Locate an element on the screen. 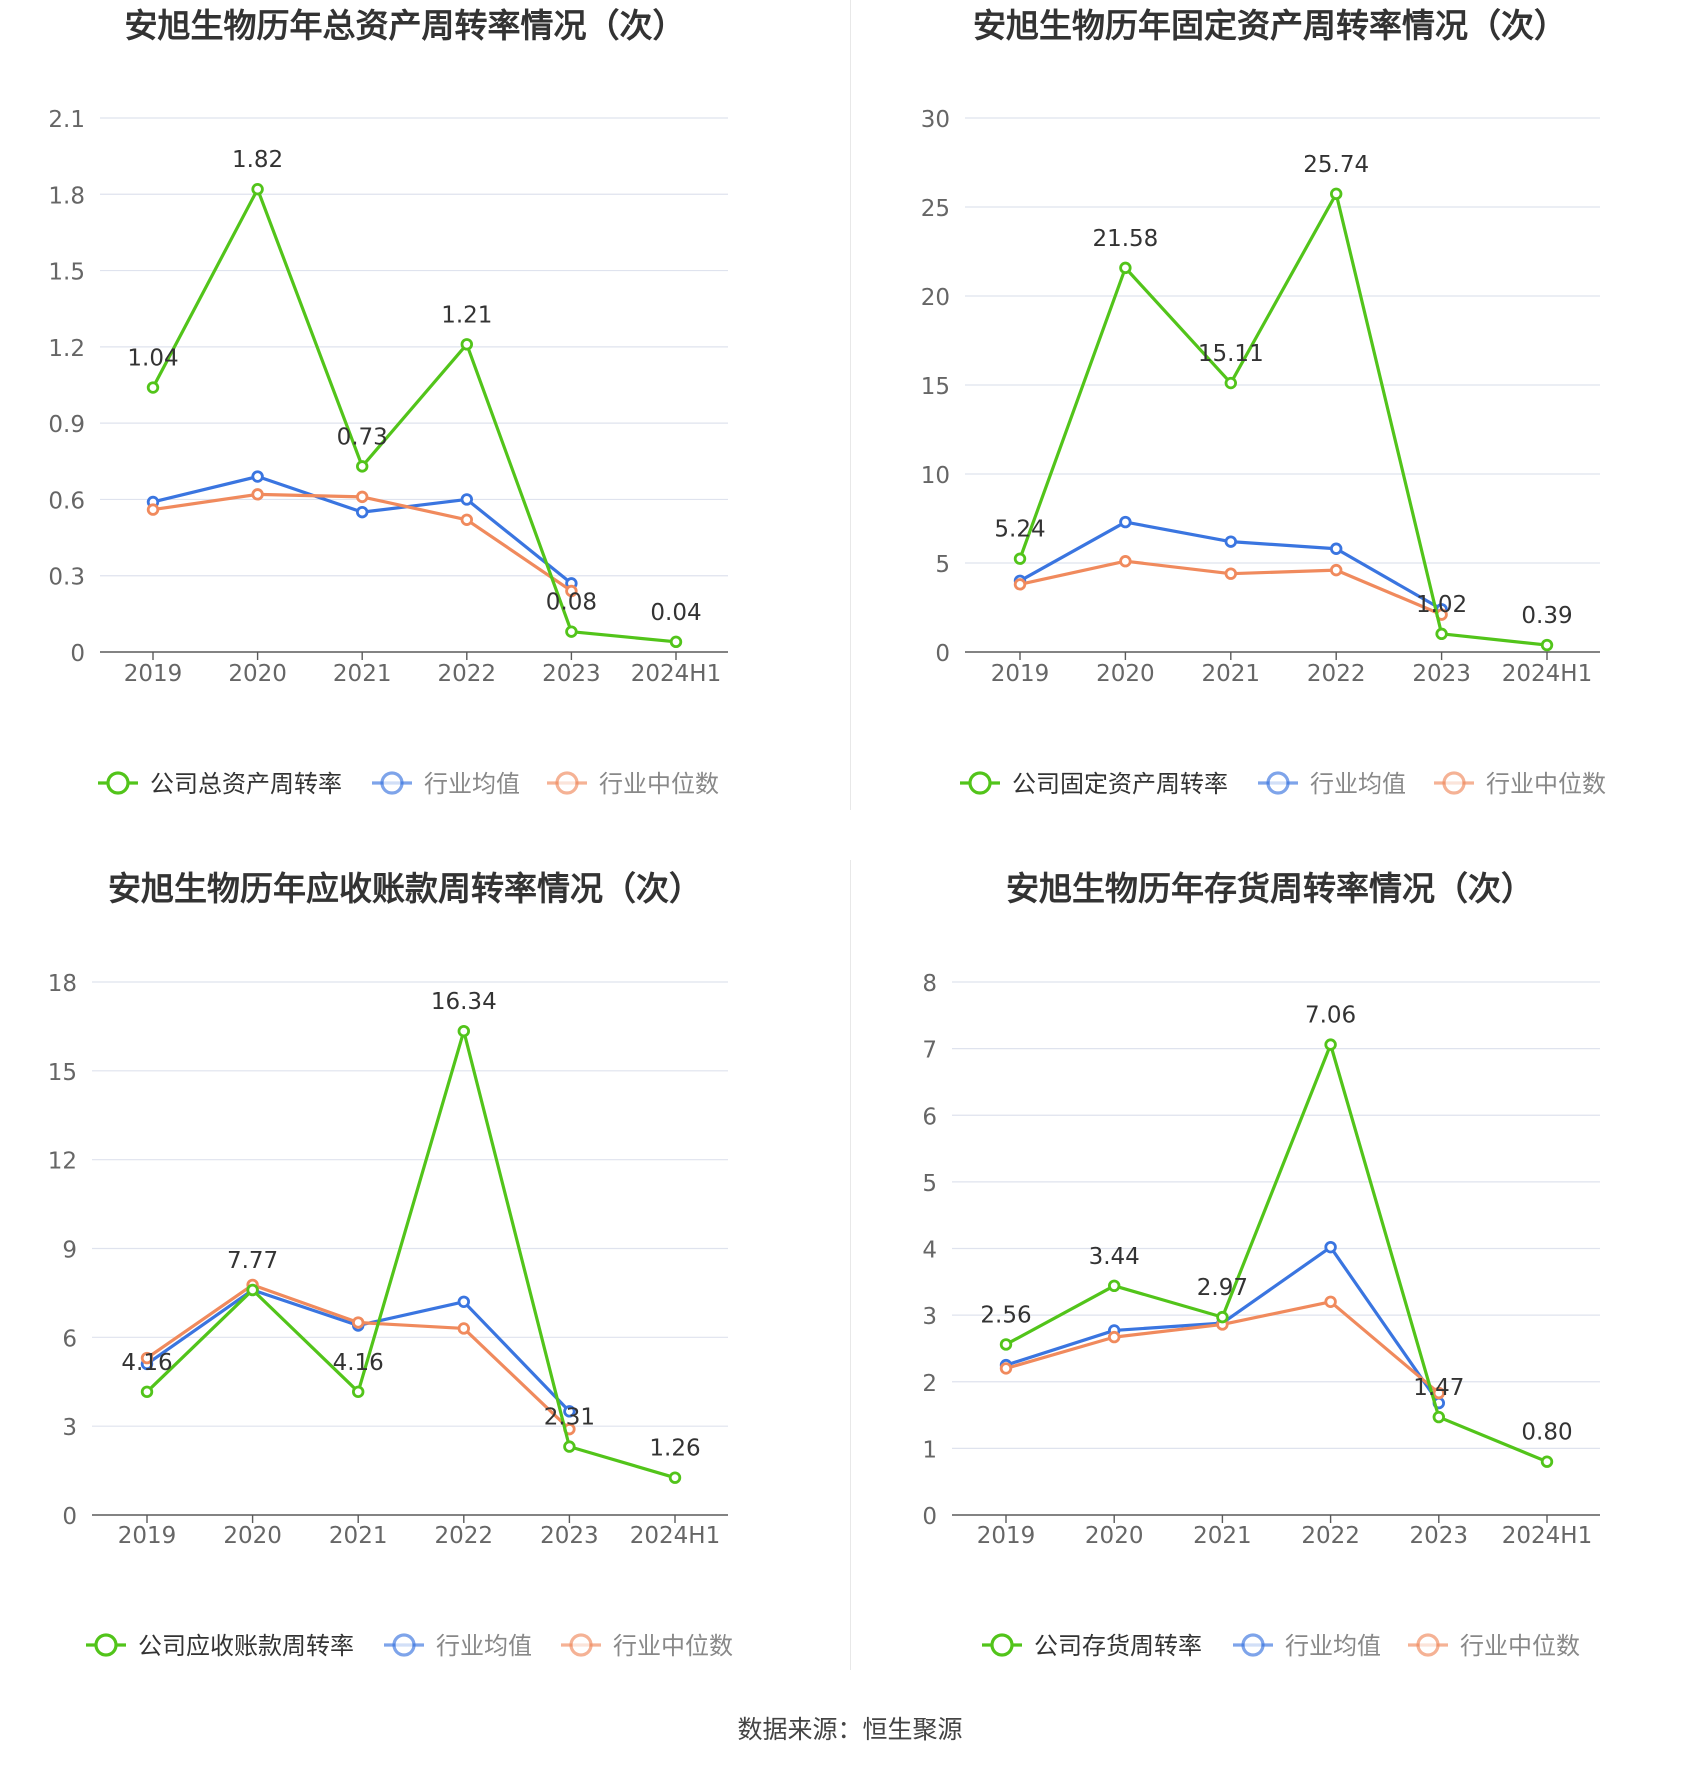 The height and width of the screenshot is (1782, 1700). chart-title: 安旭生物历年总资产周转率情况（次） is located at coordinates (405, 25).